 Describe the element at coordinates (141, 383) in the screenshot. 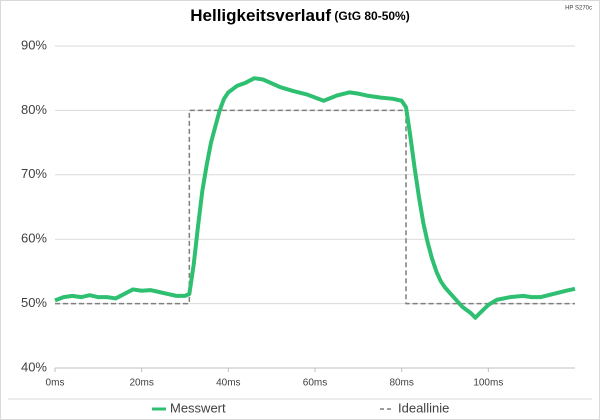

I see `x-tick-label: 20ms` at that location.